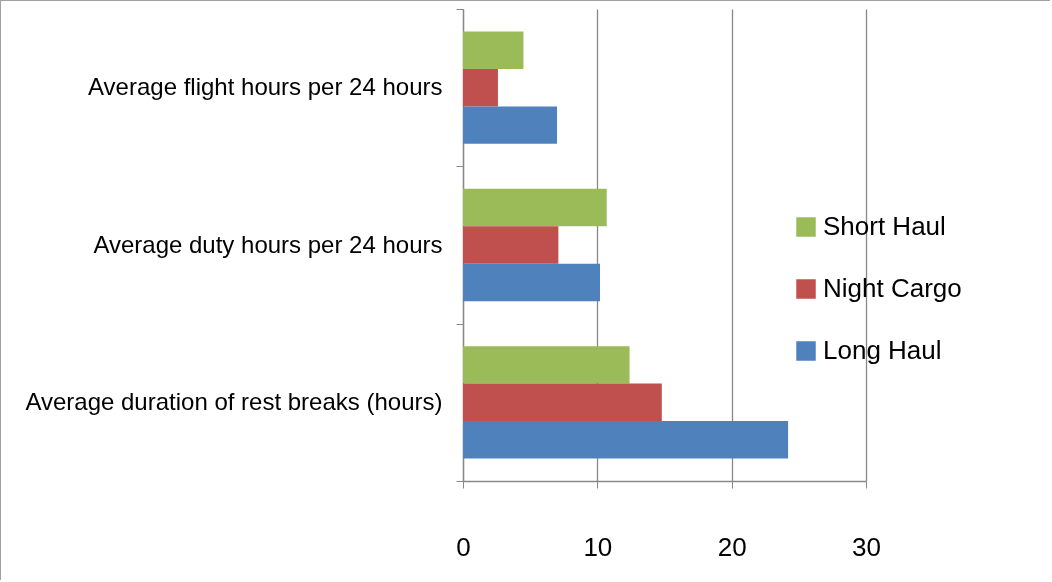 The image size is (1052, 582). I want to click on x-tick-label: 10, so click(598, 546).